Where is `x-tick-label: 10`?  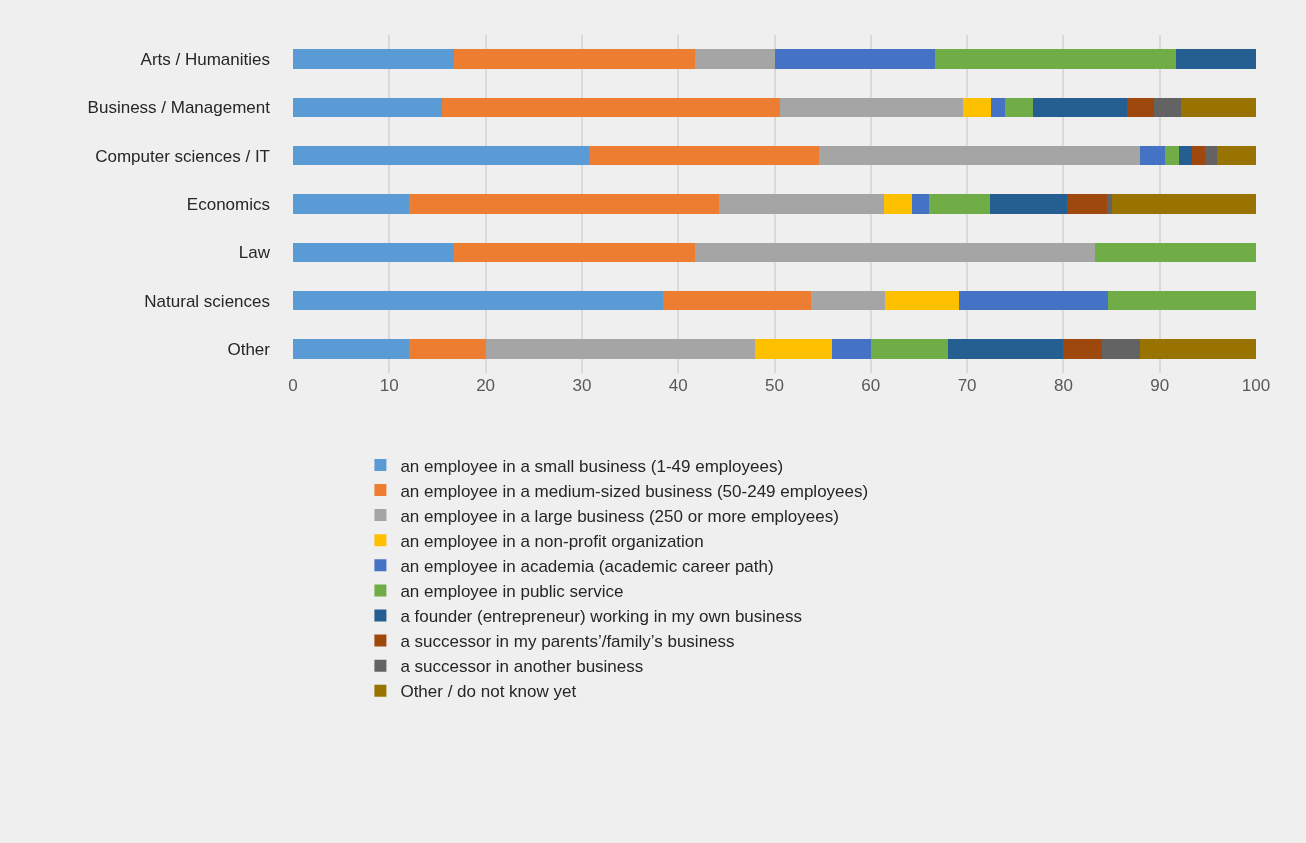
x-tick-label: 10 is located at coordinates (389, 385).